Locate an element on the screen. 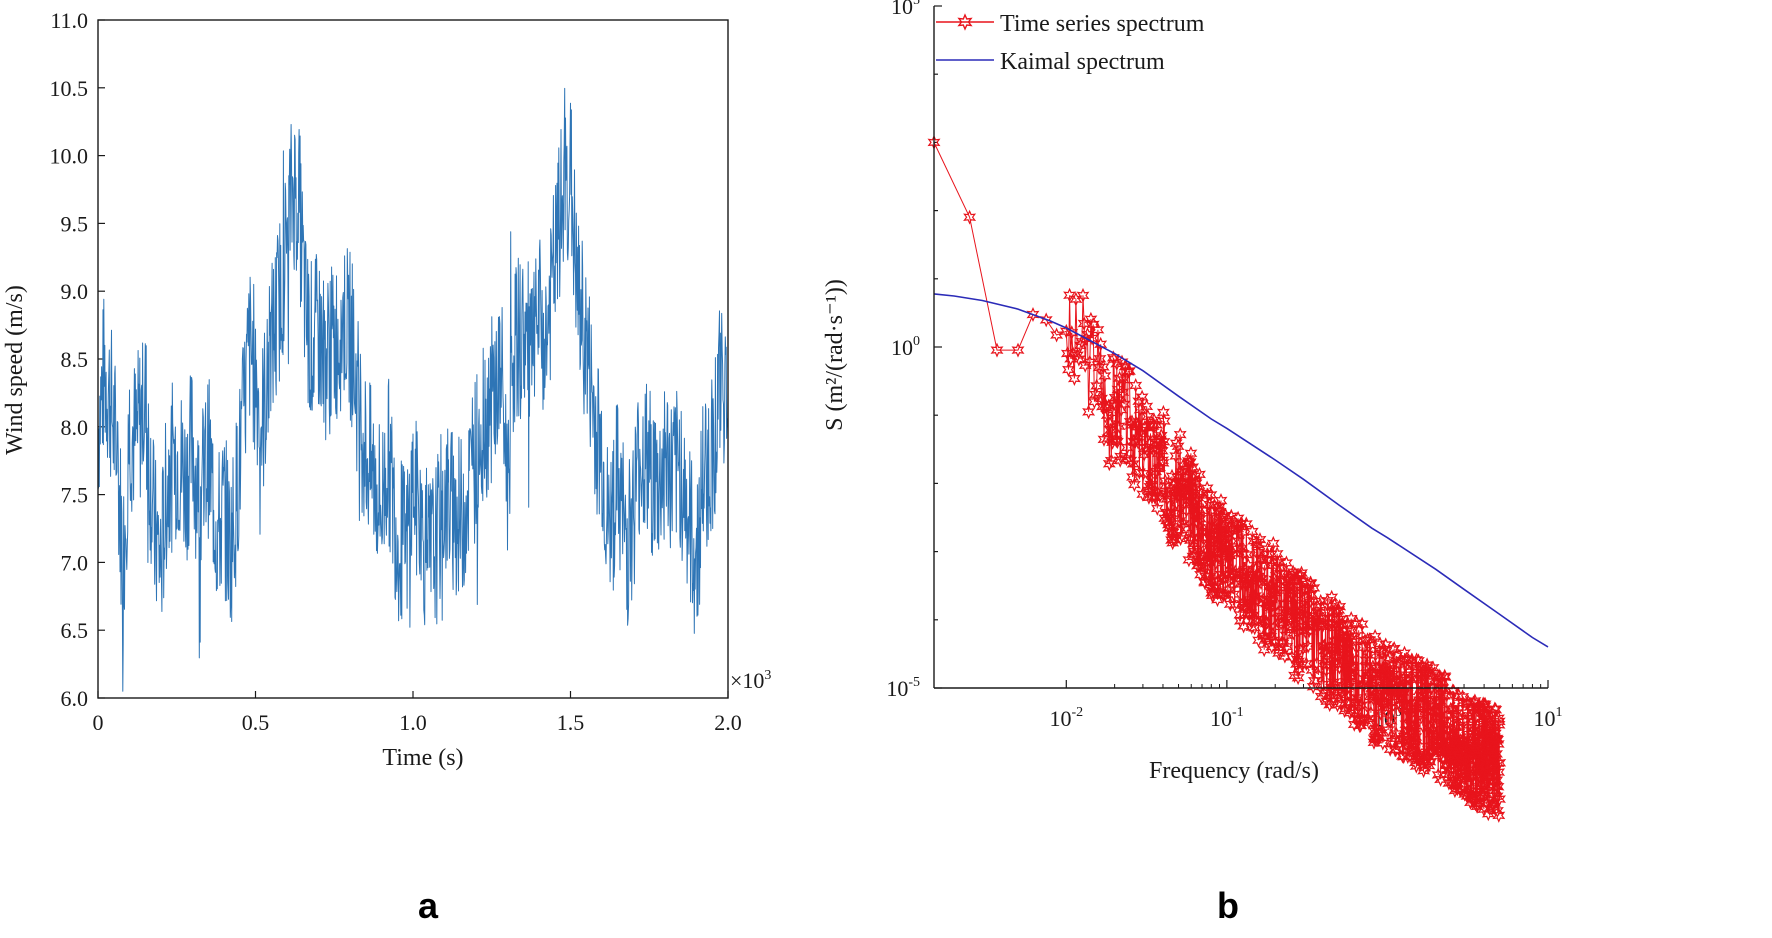 The image size is (1772, 938). panel-b-y-tick-label: 100 is located at coordinates (905, 347).